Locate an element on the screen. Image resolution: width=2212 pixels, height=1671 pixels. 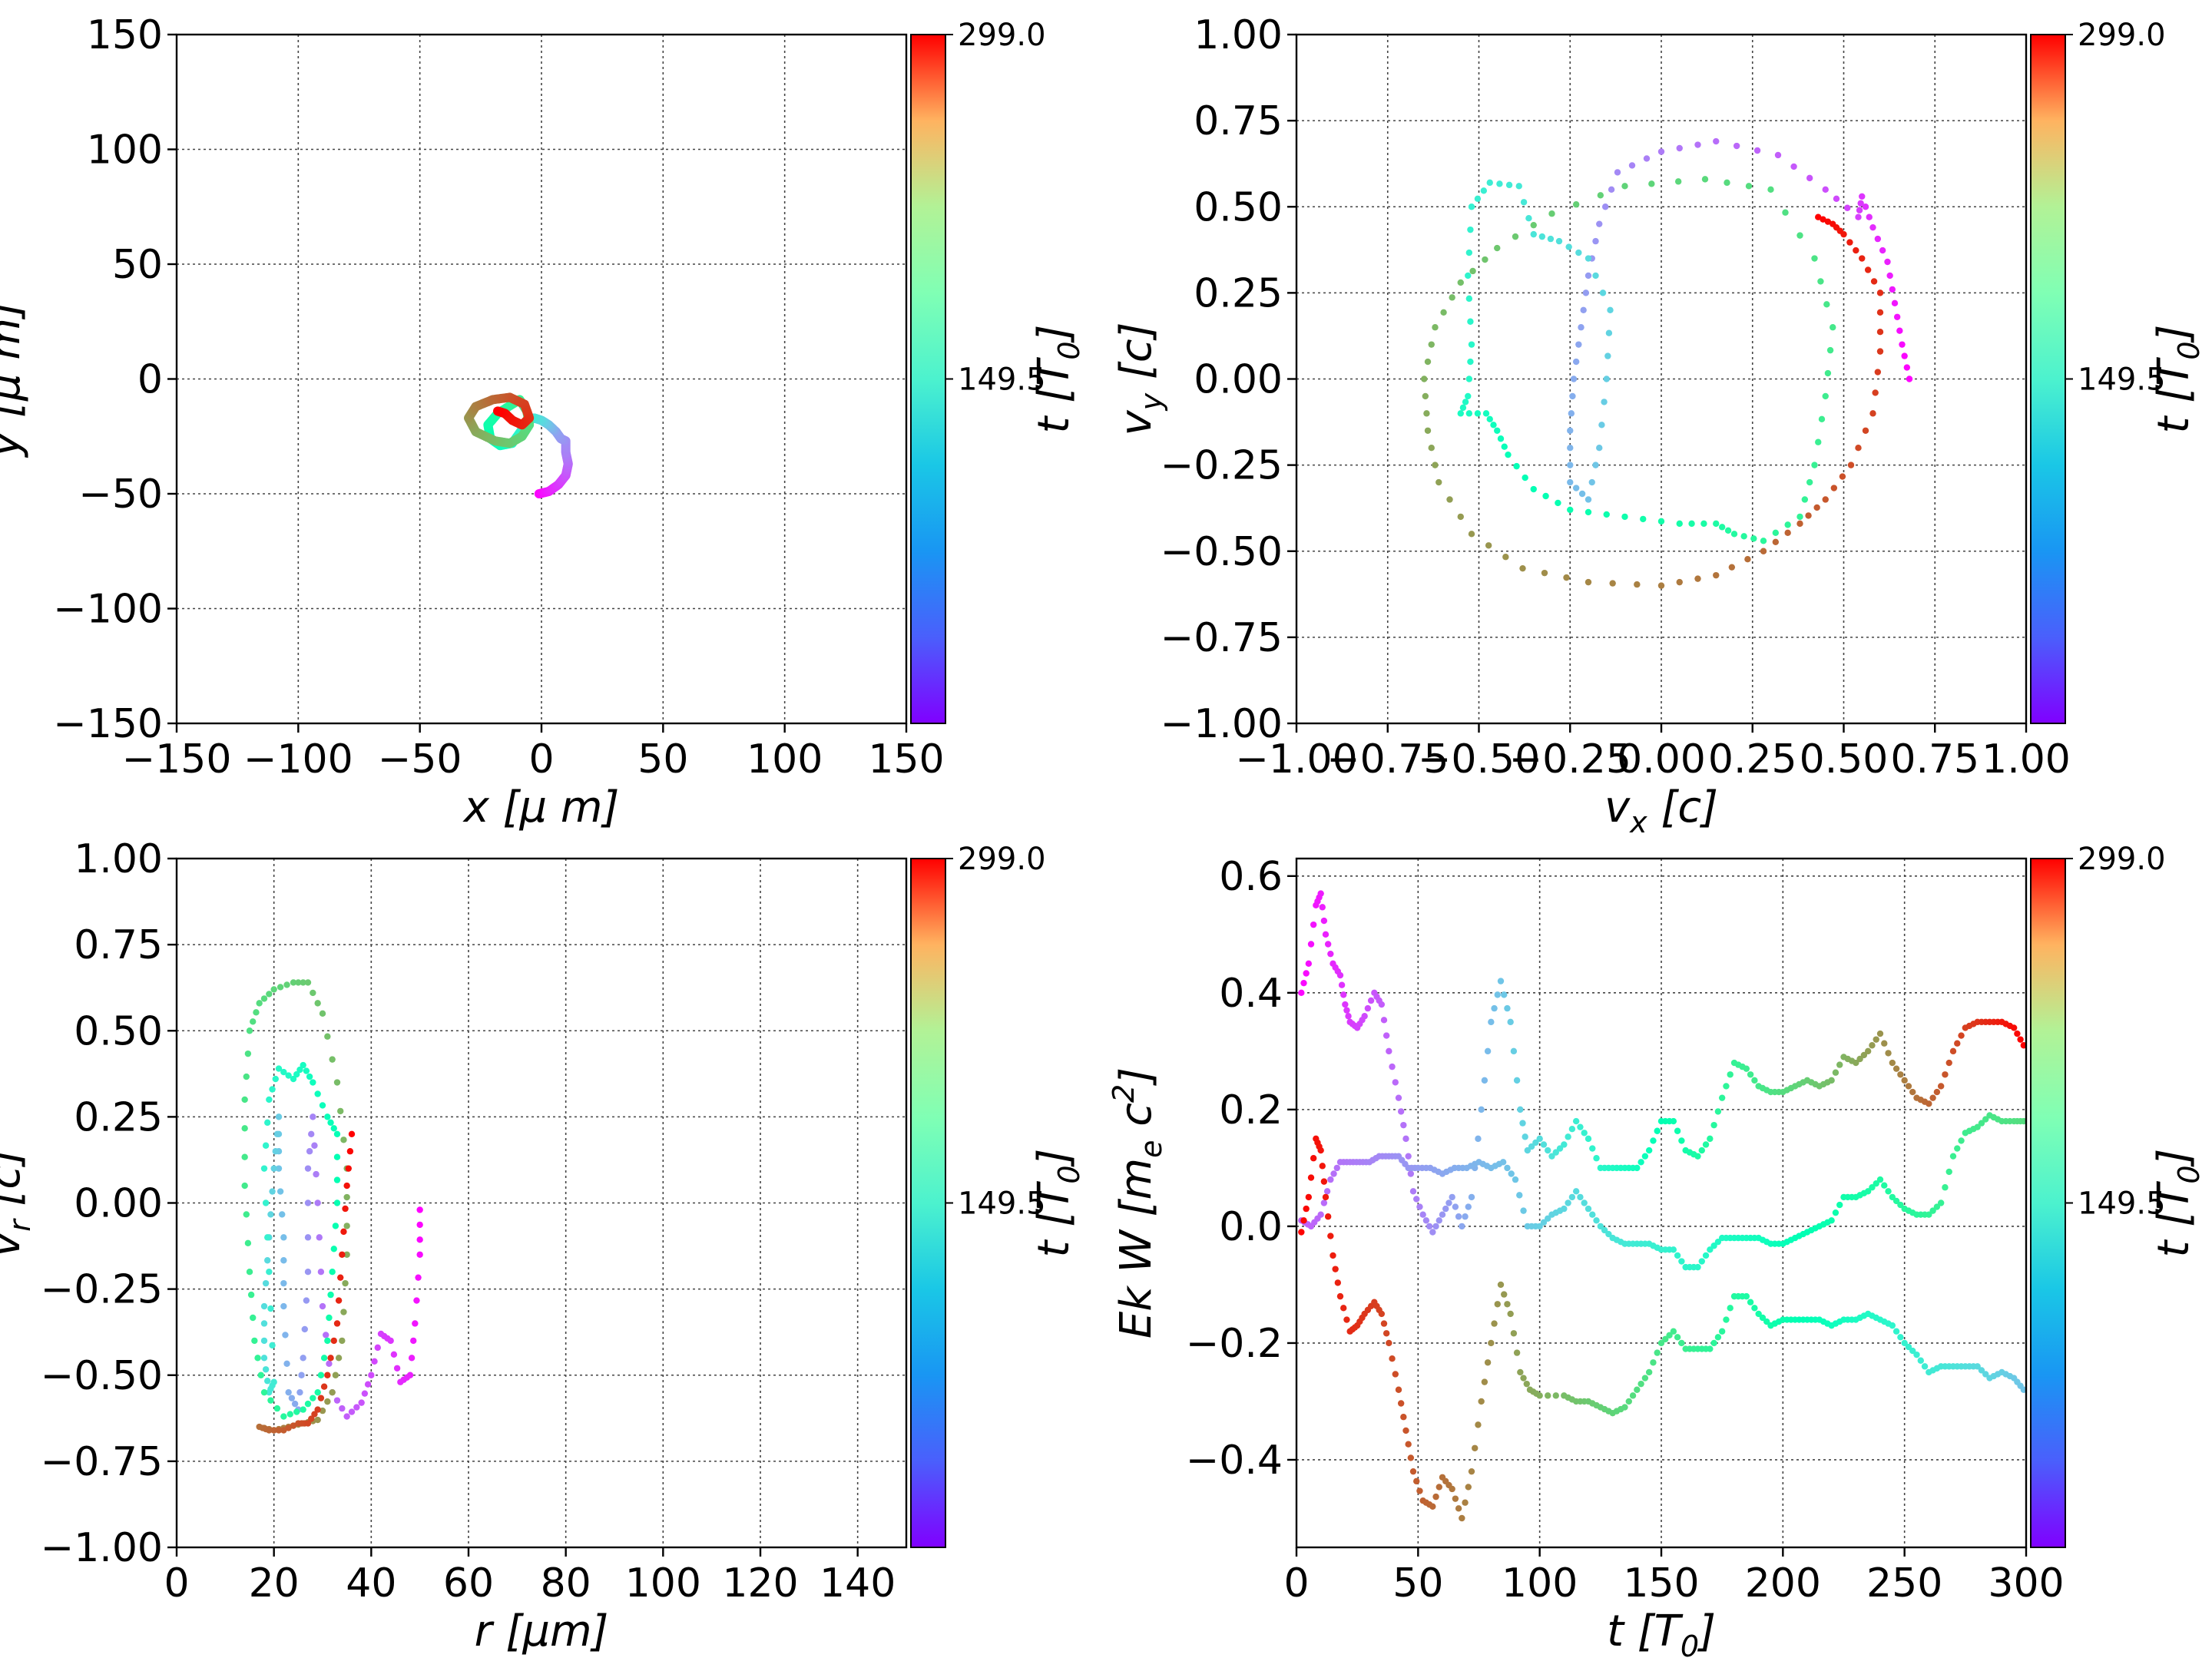
x-tick-label: 200 is located at coordinates (1783, 1583).